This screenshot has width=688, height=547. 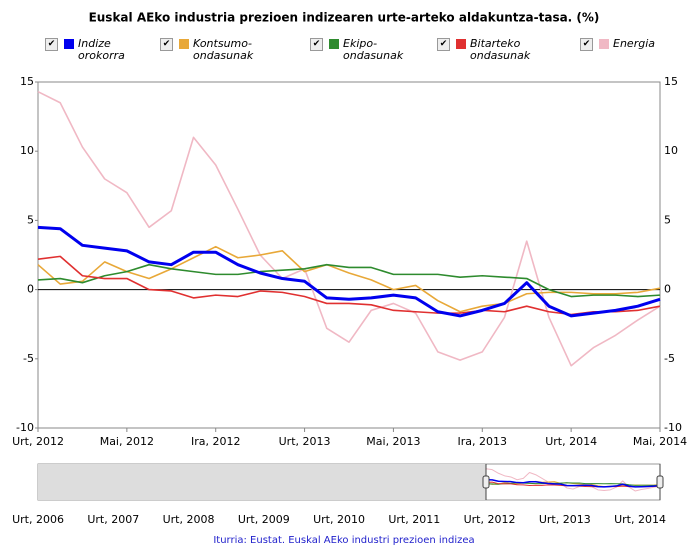 I want to click on x-tick-label: Ira, 2012, so click(x=216, y=441).